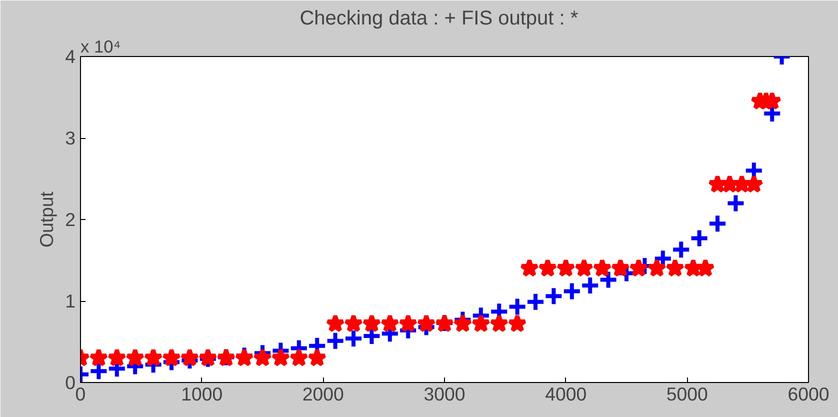  What do you see at coordinates (445, 394) in the screenshot?
I see `x-tick-label: 3000` at bounding box center [445, 394].